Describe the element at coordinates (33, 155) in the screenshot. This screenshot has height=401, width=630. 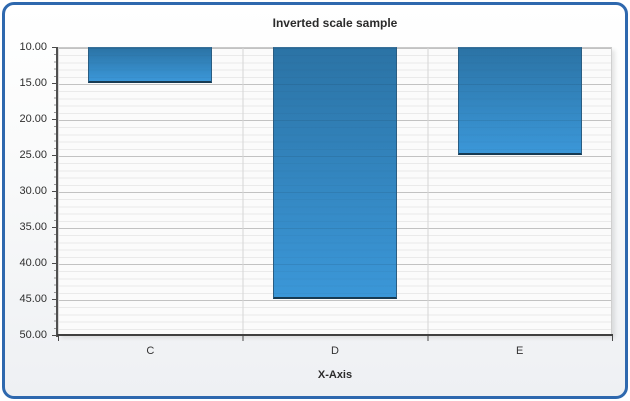
I see `y-axis-tick-label: 25.00` at that location.